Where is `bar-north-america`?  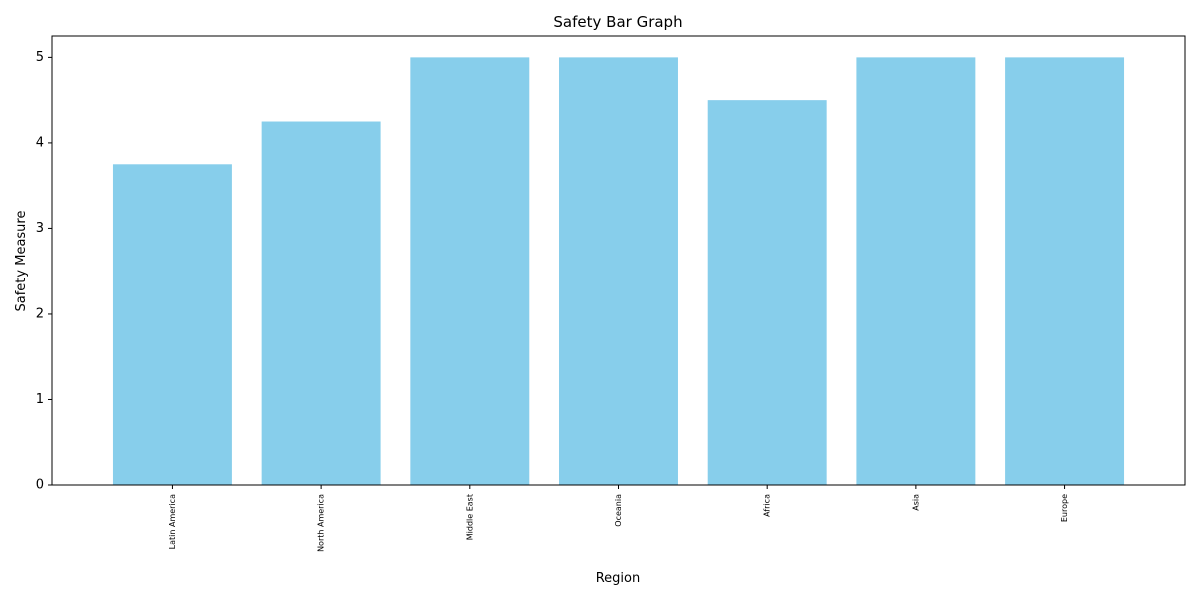 bar-north-america is located at coordinates (321, 303).